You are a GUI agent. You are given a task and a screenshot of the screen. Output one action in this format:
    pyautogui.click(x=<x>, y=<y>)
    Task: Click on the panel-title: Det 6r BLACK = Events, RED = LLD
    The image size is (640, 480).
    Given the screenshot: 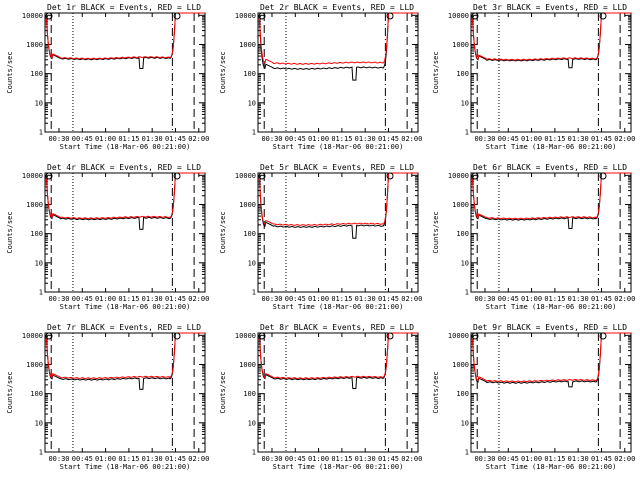 What is the action you would take?
    pyautogui.click(x=550, y=167)
    